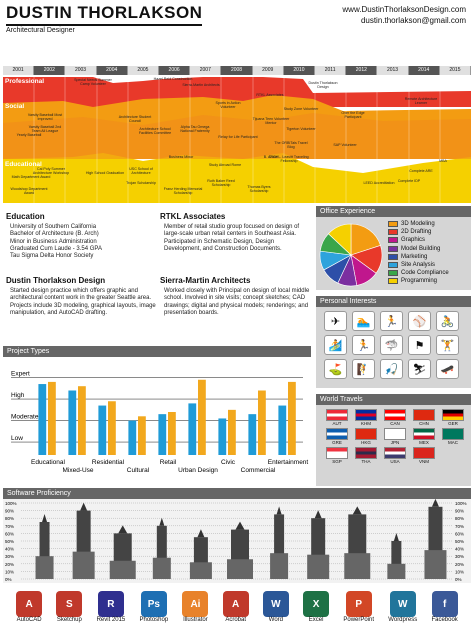  I want to click on cycling-icon: 🚴, so click(447, 321).